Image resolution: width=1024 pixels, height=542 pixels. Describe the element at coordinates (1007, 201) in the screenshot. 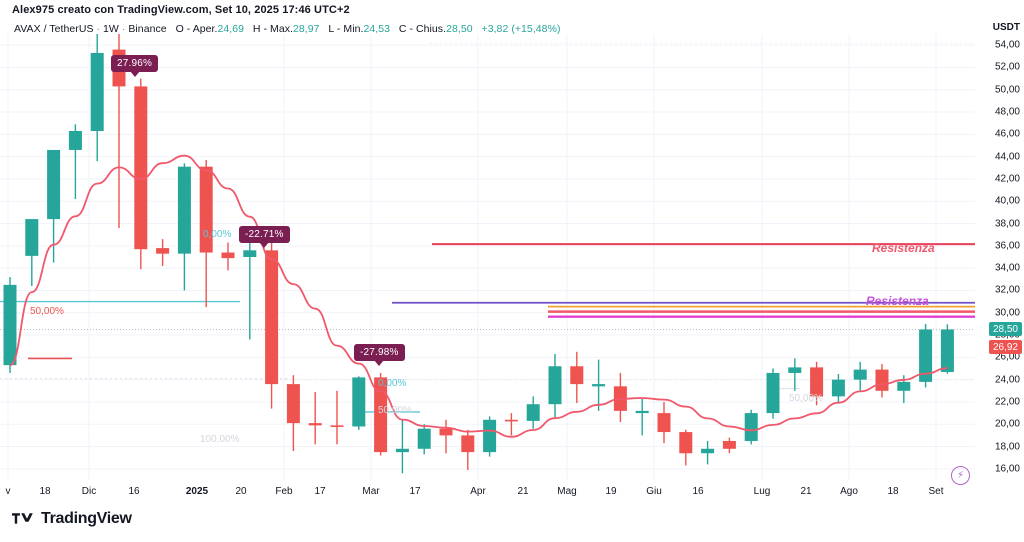

I see `price-axis-tick: 40,00` at that location.